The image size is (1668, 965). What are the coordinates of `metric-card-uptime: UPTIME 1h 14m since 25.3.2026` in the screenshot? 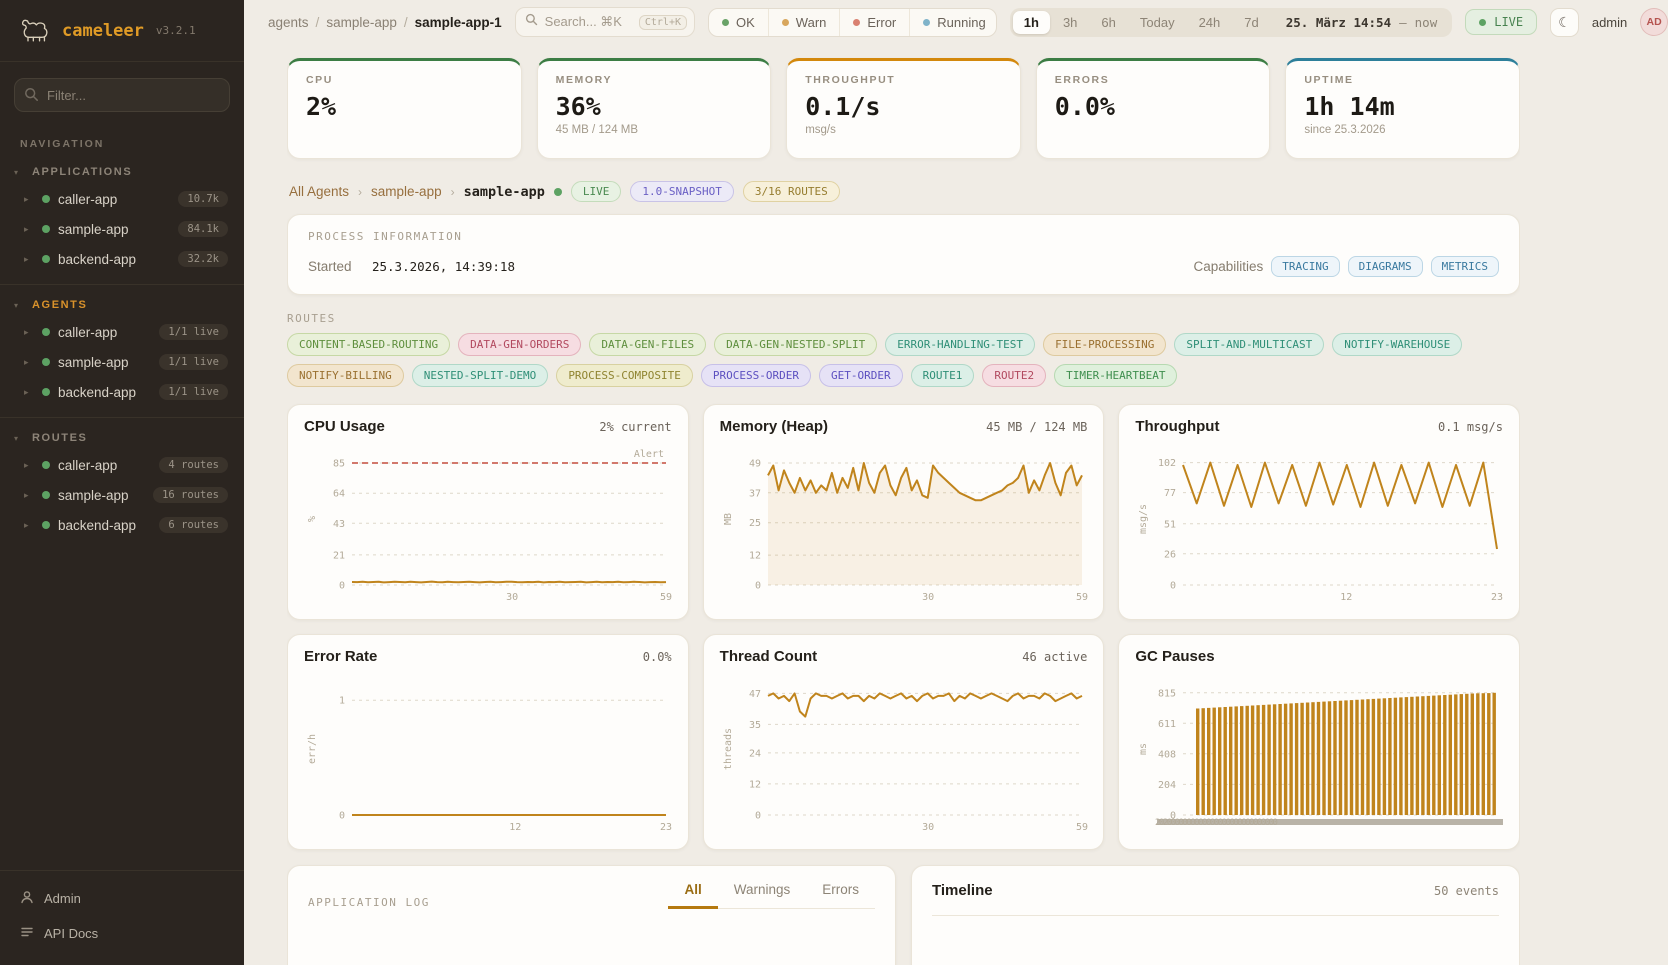 It's located at (1402, 108).